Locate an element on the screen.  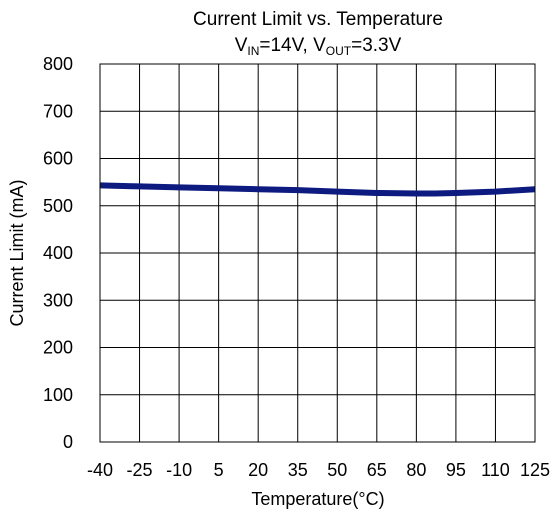
x-tick-label: 125 is located at coordinates (535, 470).